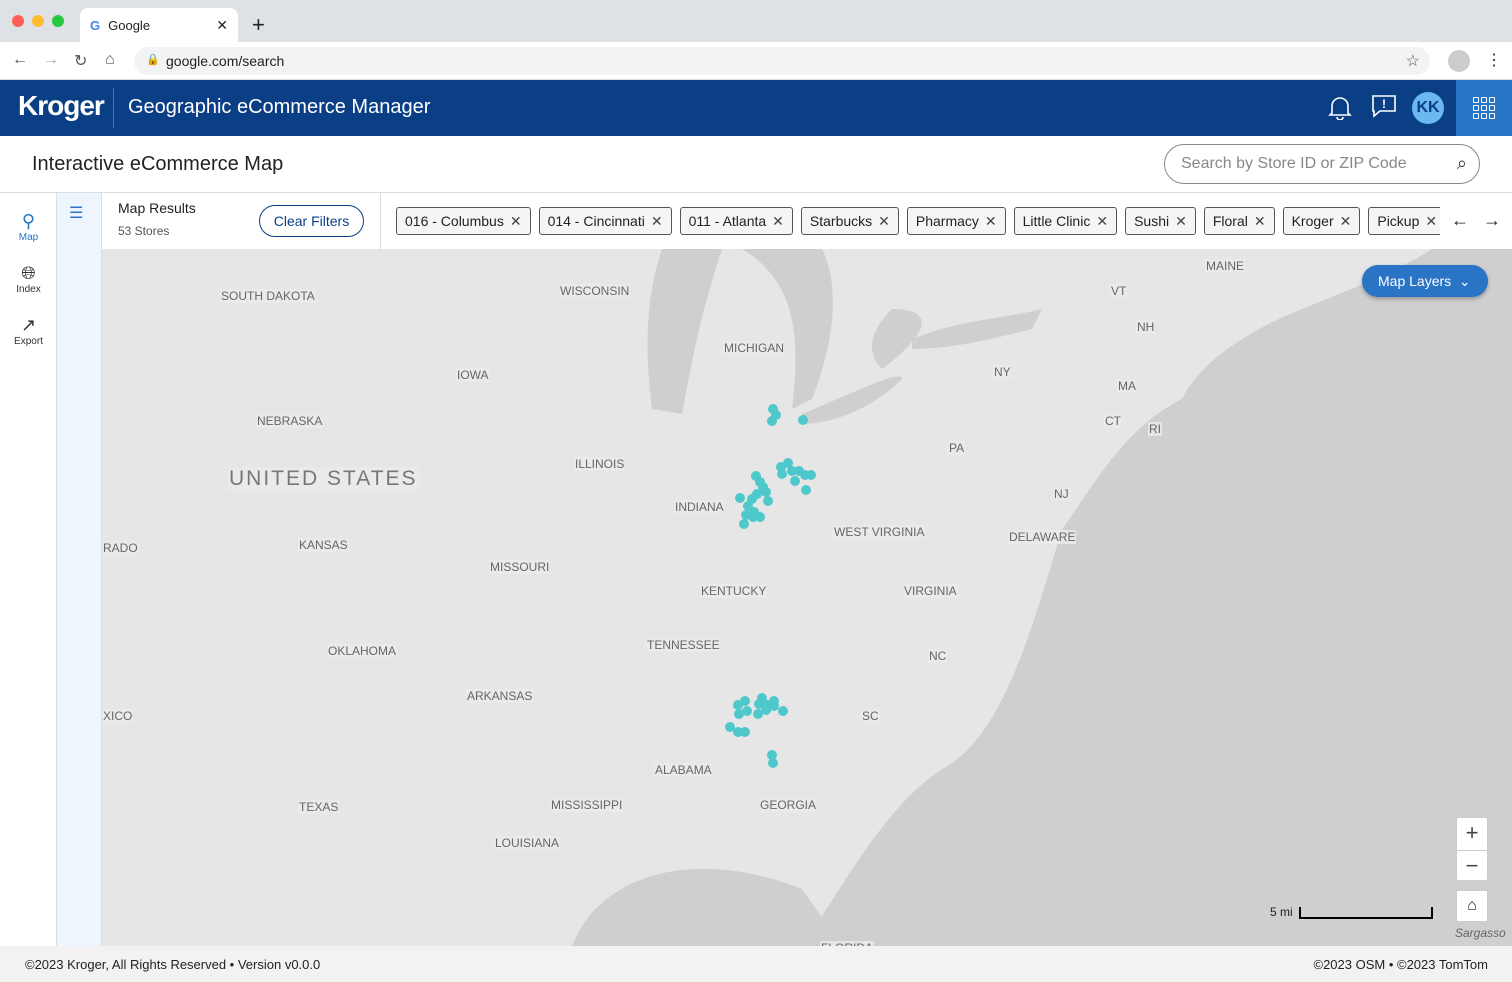  I want to click on map-region-label: KANSAS, so click(323, 545).